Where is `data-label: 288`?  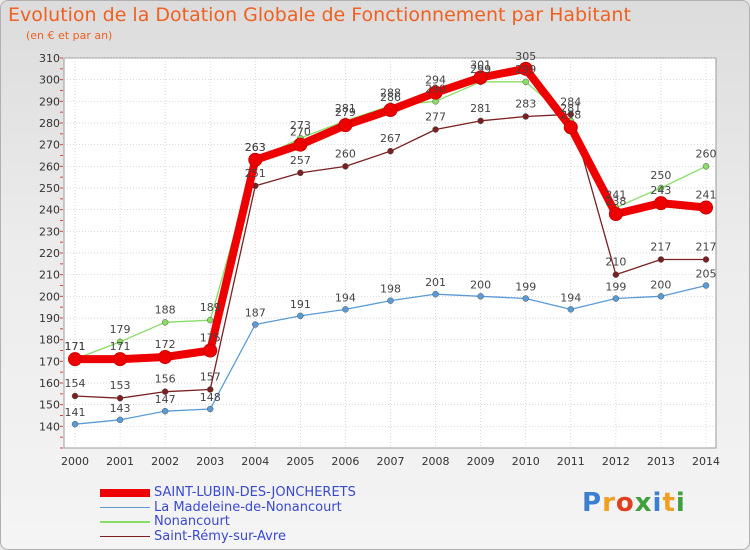 data-label: 288 is located at coordinates (390, 93).